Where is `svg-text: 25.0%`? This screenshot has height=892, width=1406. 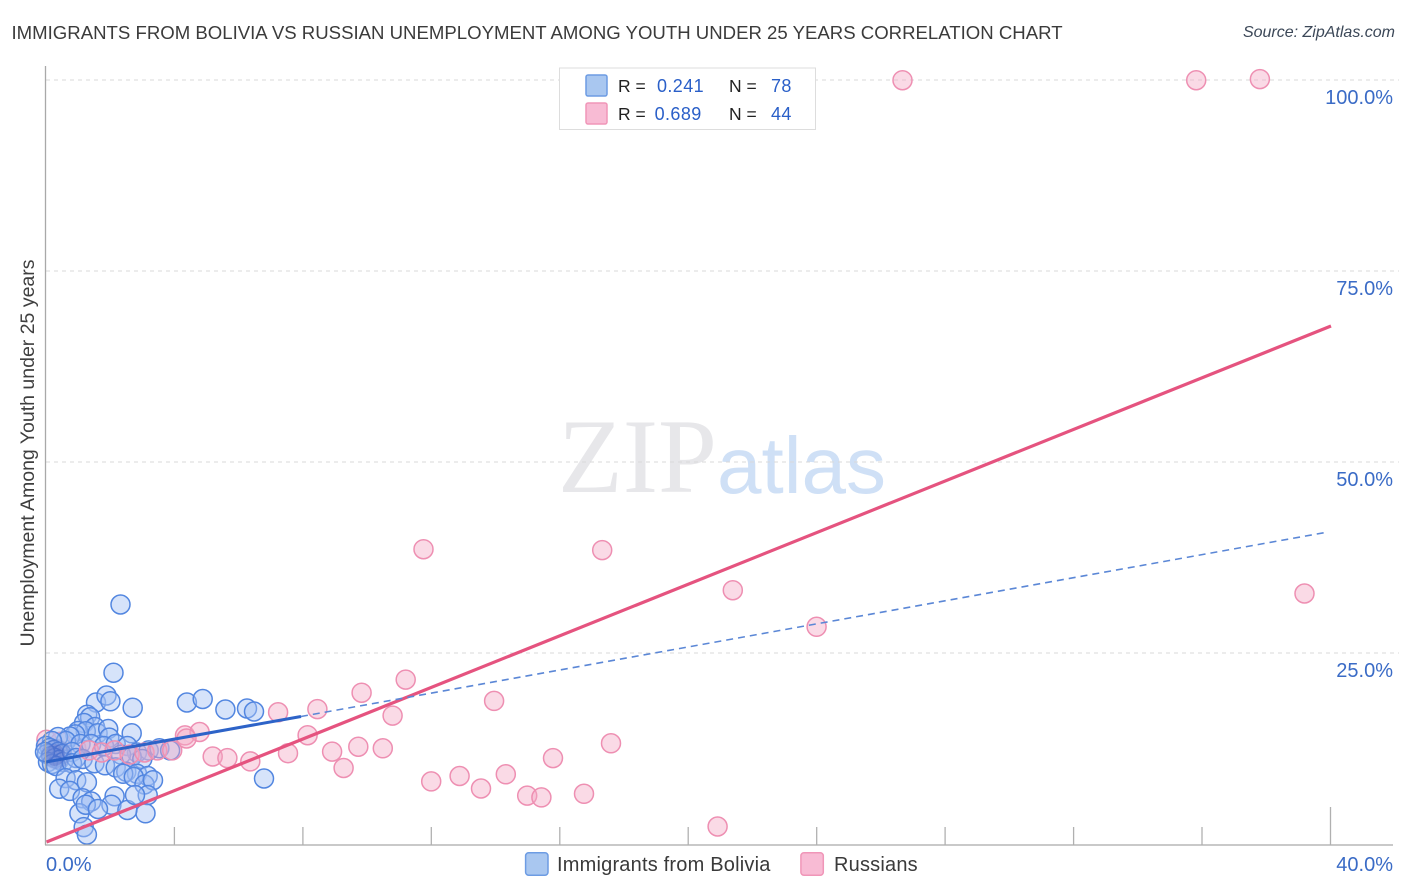
svg-text: 25.0% is located at coordinates (1364, 671).